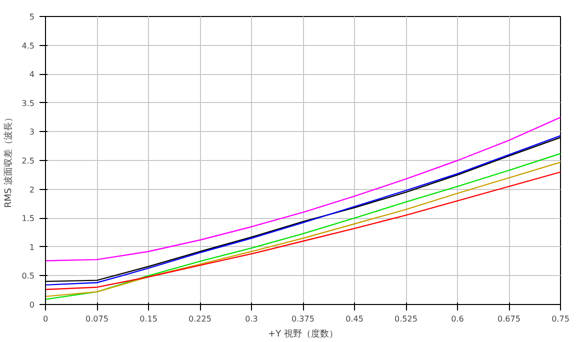 The height and width of the screenshot is (342, 580). Describe the element at coordinates (457, 319) in the screenshot. I see `x-tick-label: 0.6` at that location.